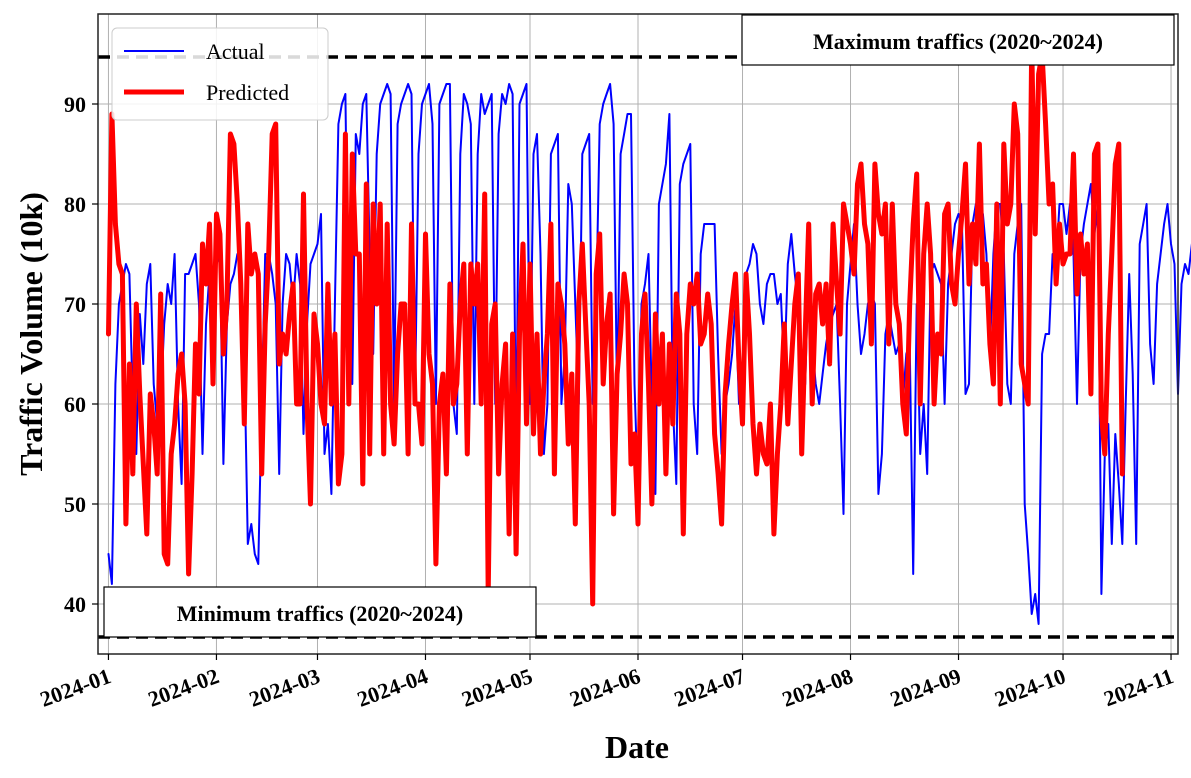 Image resolution: width=1191 pixels, height=778 pixels. Describe the element at coordinates (81, 354) in the screenshot. I see `y-axis-ticks: 40 50 60 70 80 90` at that location.